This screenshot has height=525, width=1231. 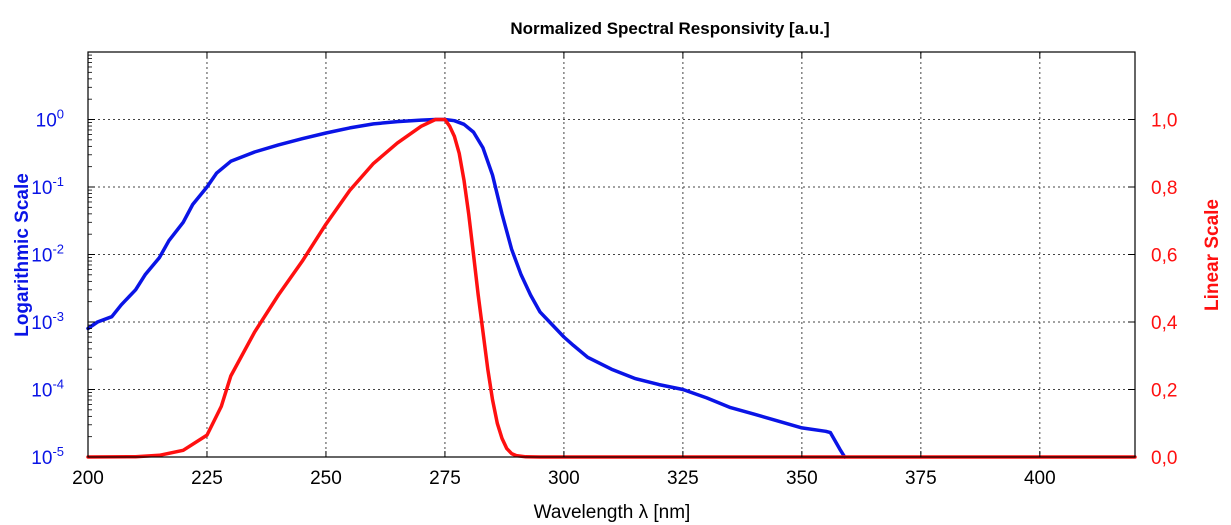 What do you see at coordinates (1164, 188) in the screenshot?
I see `y-right-tick-label: 0,8` at bounding box center [1164, 188].